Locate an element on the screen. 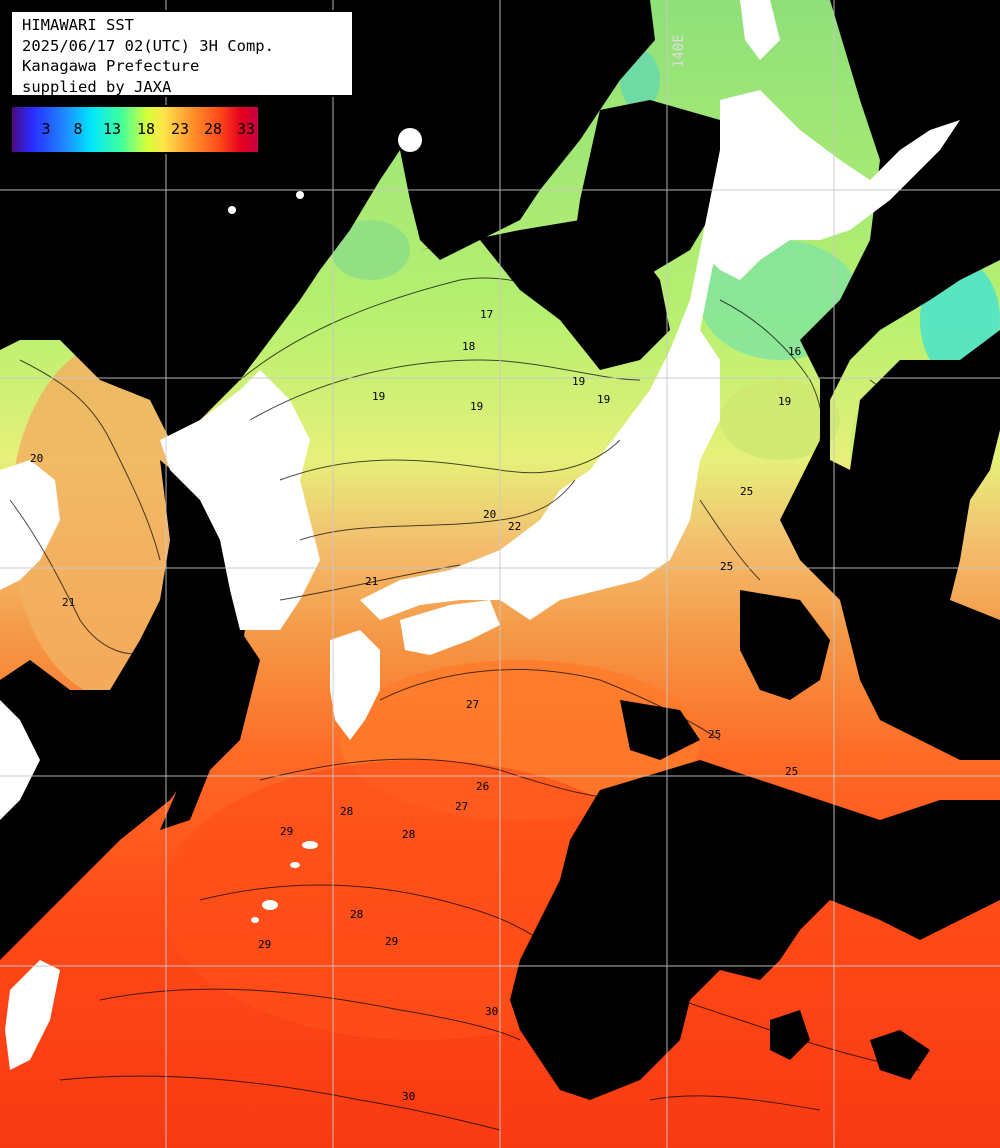 The width and height of the screenshot is (1000, 1148). contour-label: 16 is located at coordinates (794, 351).